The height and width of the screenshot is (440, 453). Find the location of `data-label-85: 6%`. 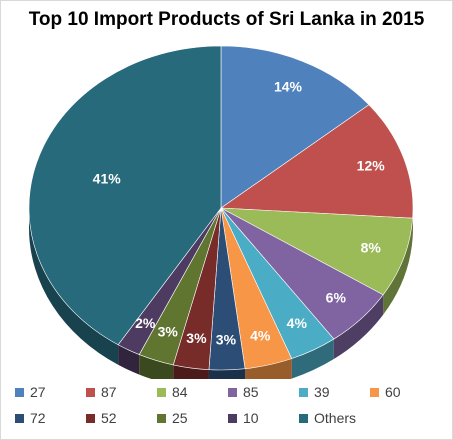

data-label-85: 6% is located at coordinates (336, 298).